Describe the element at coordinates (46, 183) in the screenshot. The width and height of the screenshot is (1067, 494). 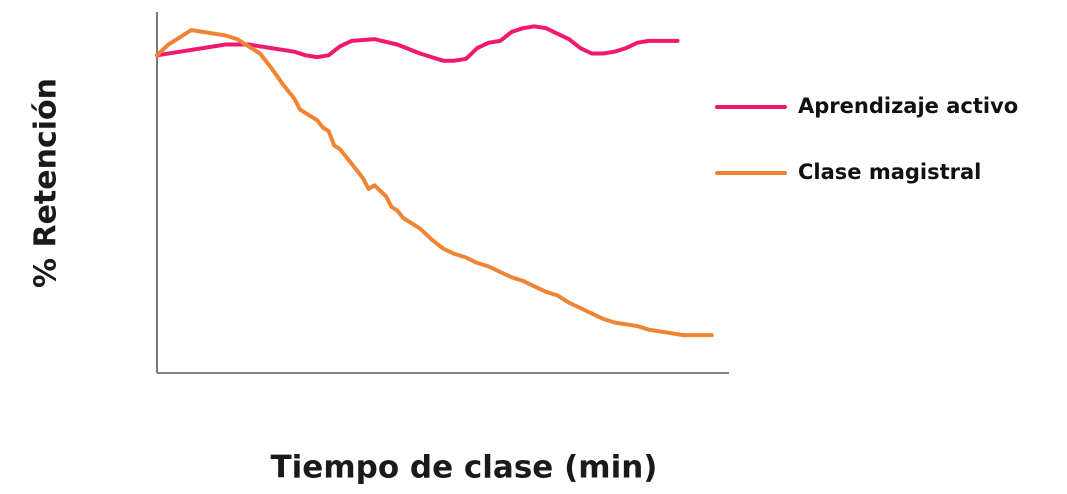
I see `y-axis-title: % Retención` at that location.